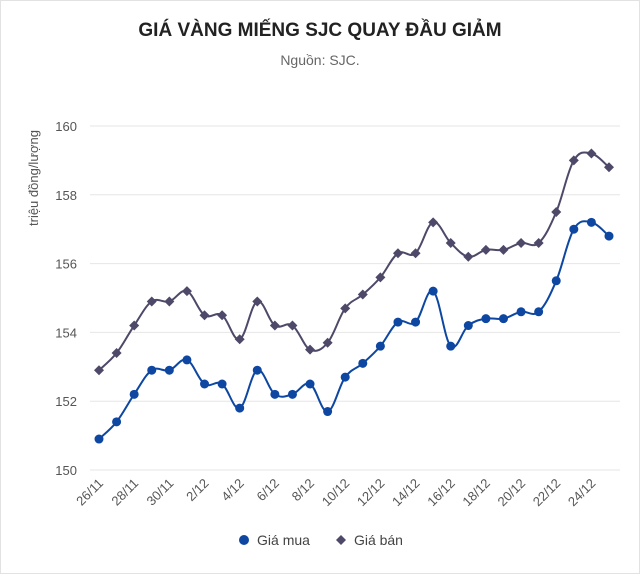 The height and width of the screenshot is (574, 640). What do you see at coordinates (244, 540) in the screenshot?
I see `circle-marker-icon` at bounding box center [244, 540].